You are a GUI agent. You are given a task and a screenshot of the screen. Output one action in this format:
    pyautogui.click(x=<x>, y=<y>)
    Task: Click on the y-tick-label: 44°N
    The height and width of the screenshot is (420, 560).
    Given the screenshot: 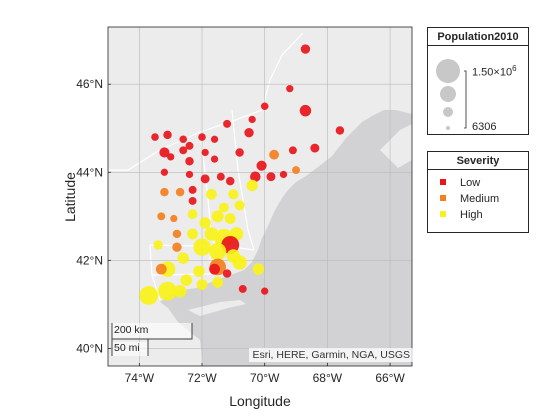 What is the action you would take?
    pyautogui.click(x=89, y=172)
    